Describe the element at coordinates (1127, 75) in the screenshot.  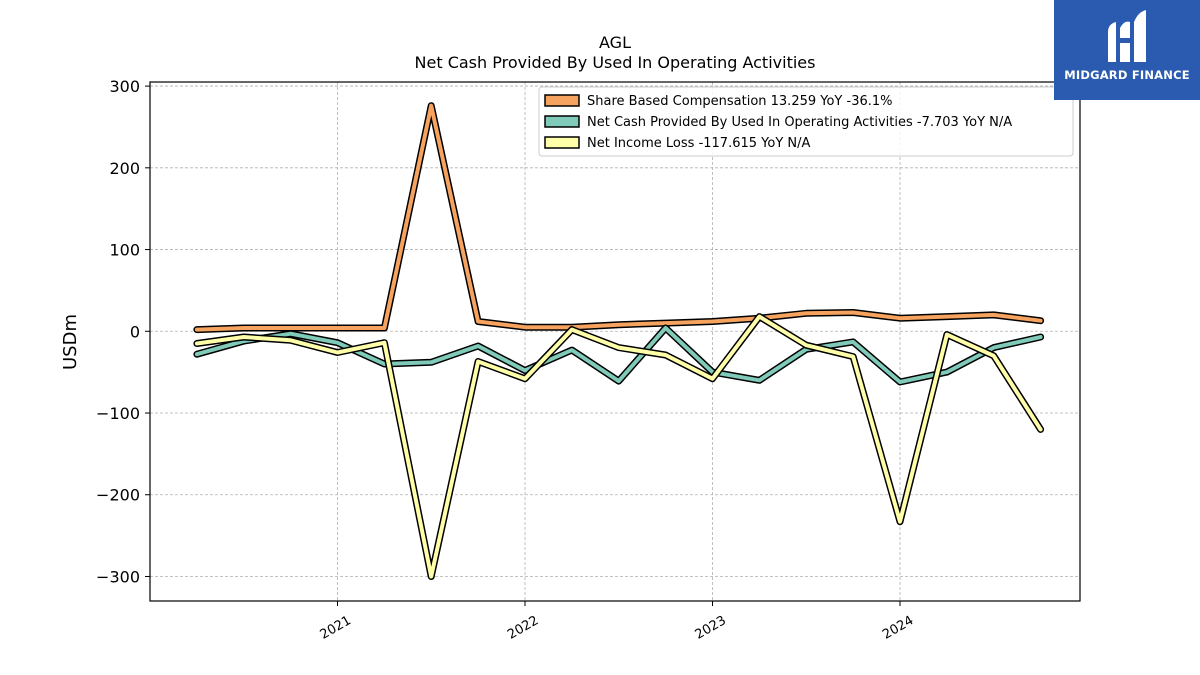
I see `logo-text: MIDGARD FINANCE` at that location.